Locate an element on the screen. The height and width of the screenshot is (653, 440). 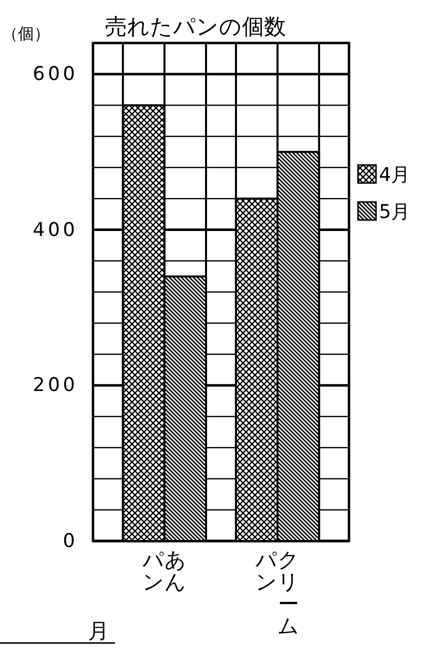
chart-title: 売れたパンの個数 is located at coordinates (195, 28).